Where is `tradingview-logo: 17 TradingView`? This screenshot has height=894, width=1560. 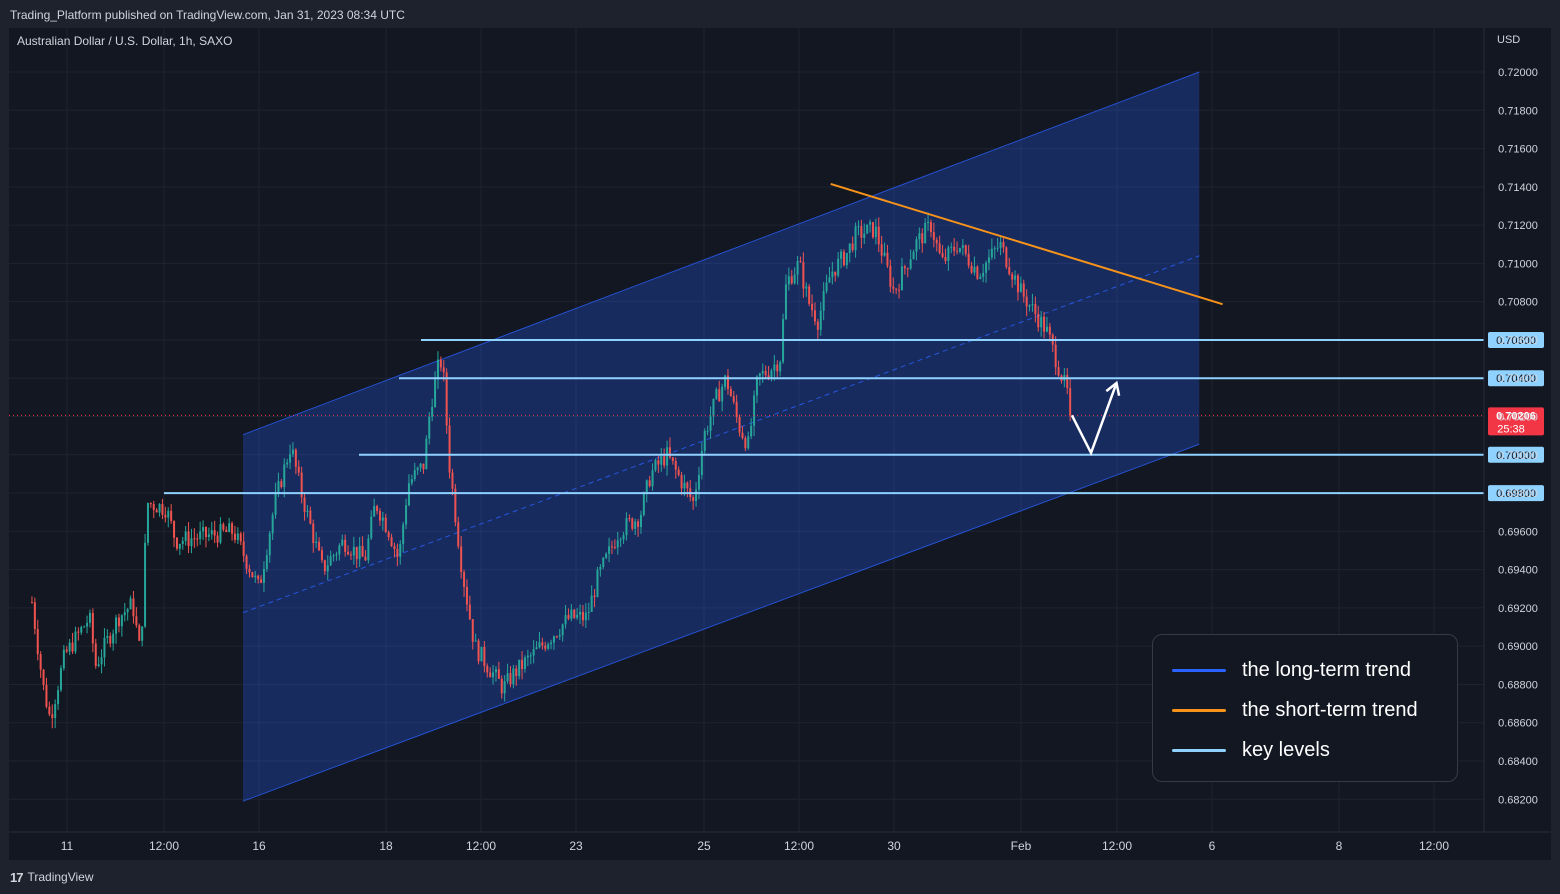 tradingview-logo: 17 TradingView is located at coordinates (52, 877).